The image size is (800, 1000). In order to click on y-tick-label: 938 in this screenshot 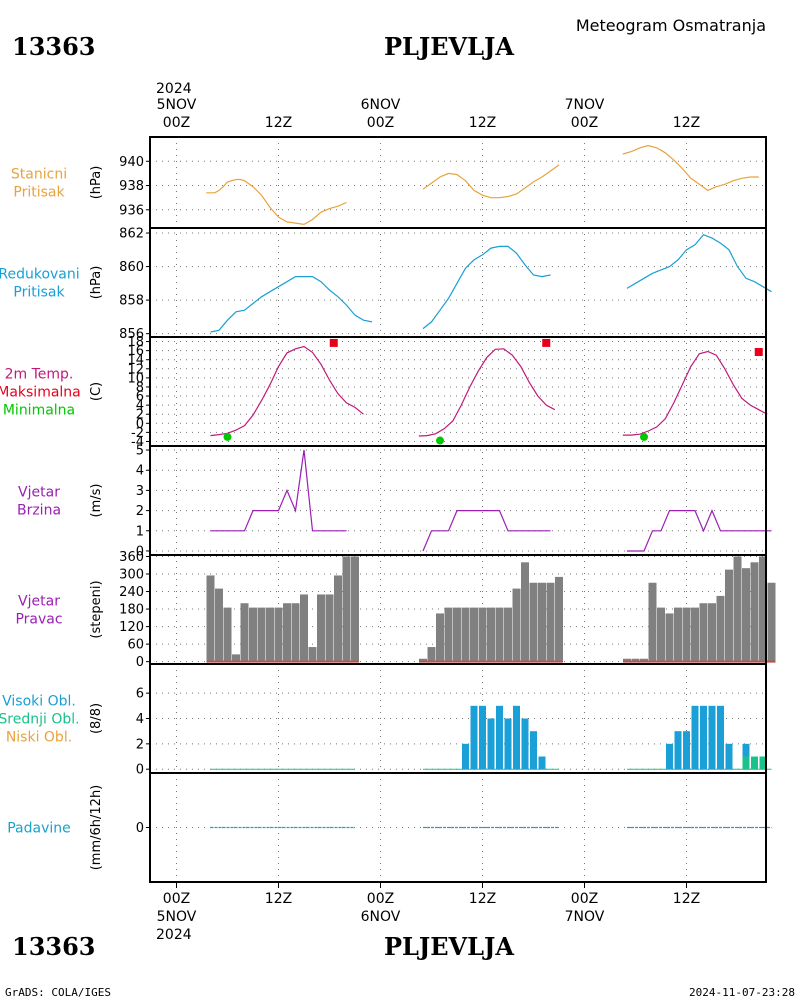, I will do `click(131, 186)`.